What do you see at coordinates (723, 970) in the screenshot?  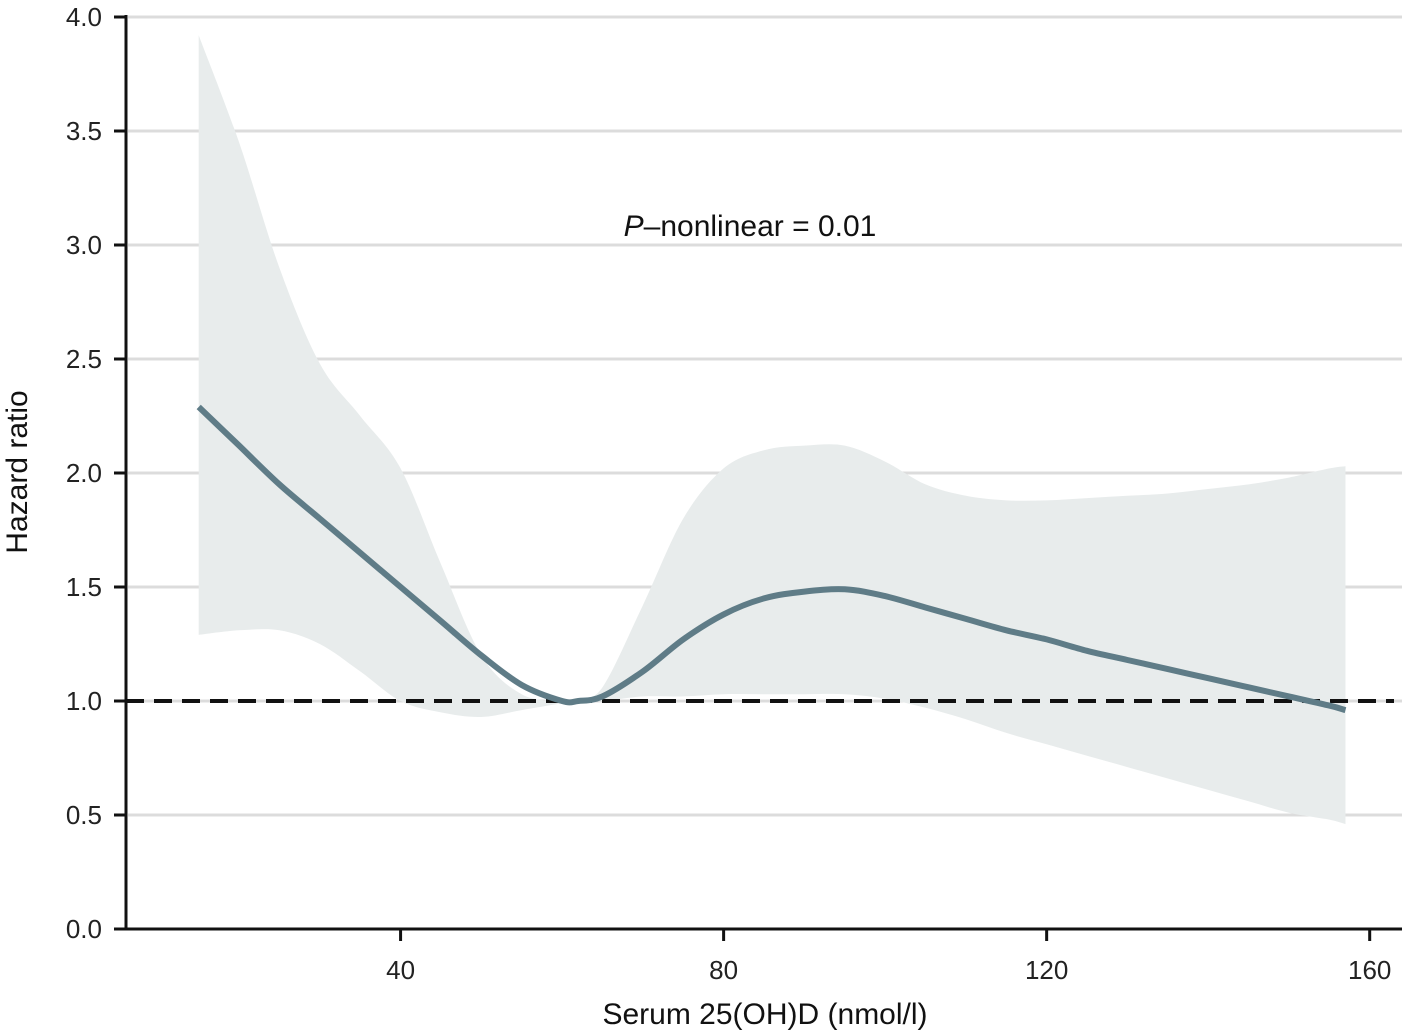 I see `x-tick-label: 80` at bounding box center [723, 970].